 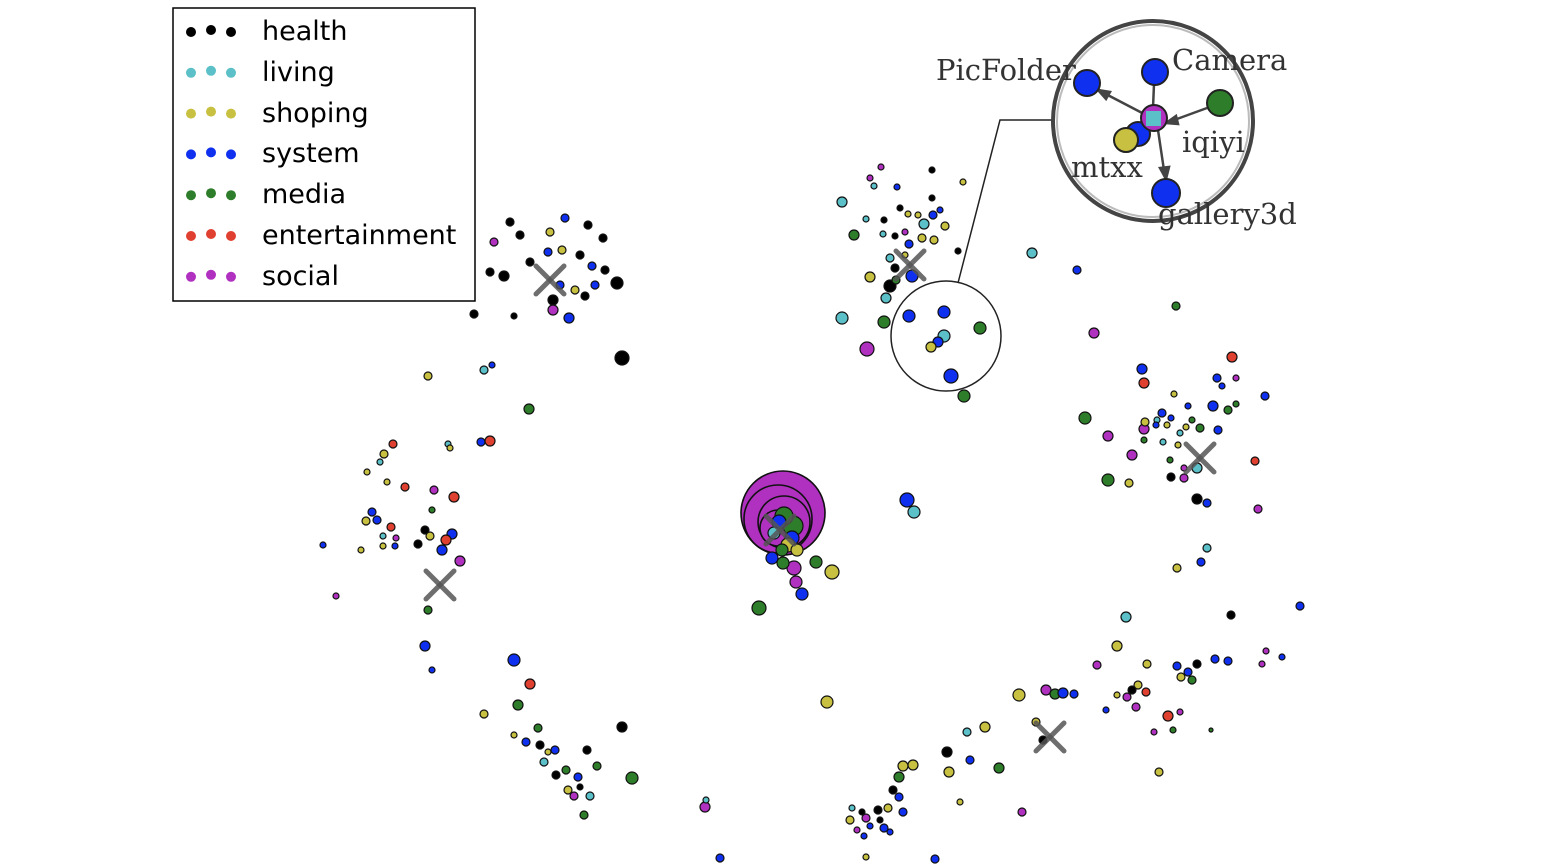 What do you see at coordinates (298, 72) in the screenshot?
I see `legend-label-living: living` at bounding box center [298, 72].